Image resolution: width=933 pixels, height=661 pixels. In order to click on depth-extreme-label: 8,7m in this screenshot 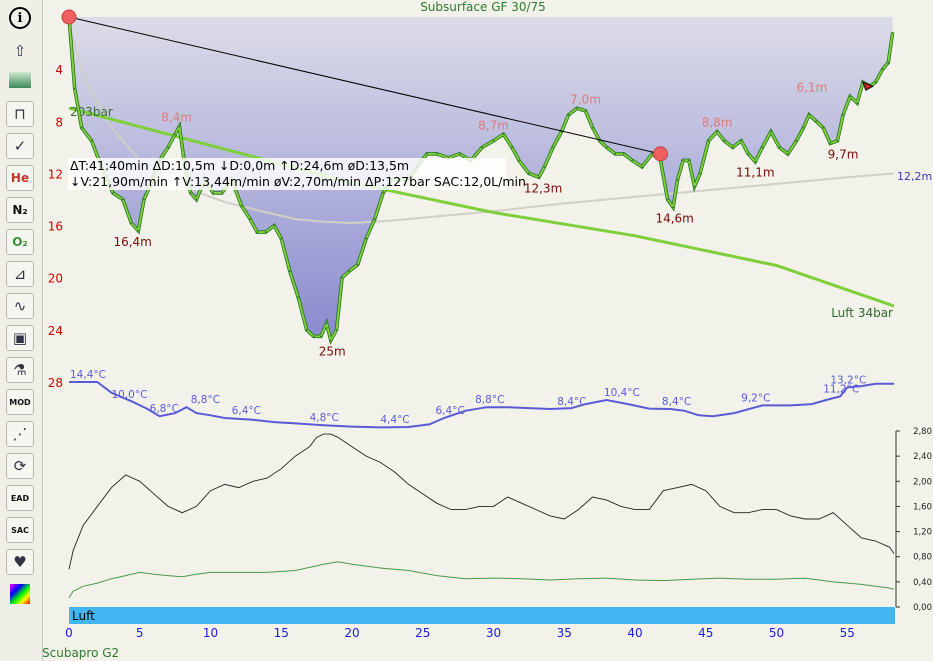, I will do `click(493, 125)`.